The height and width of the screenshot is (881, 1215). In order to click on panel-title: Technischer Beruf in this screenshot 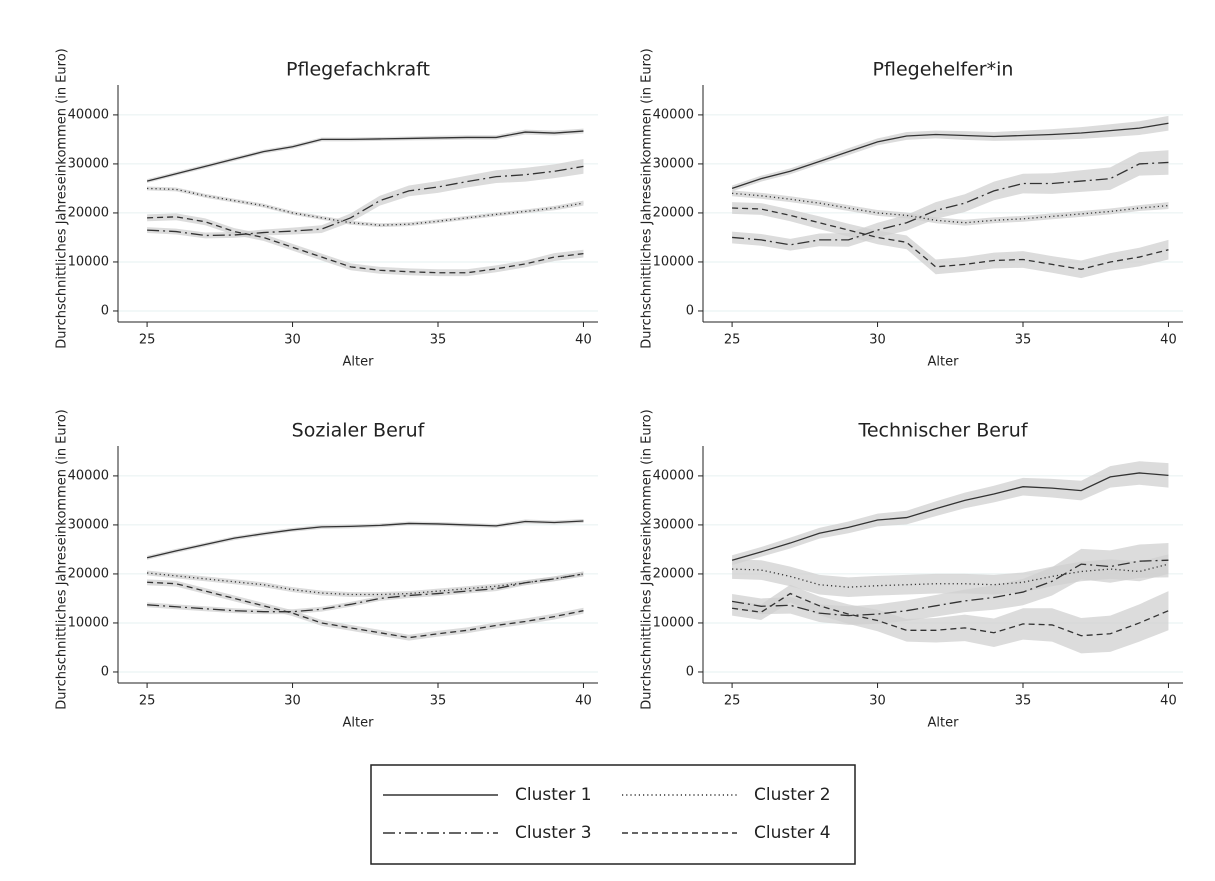, I will do `click(942, 431)`.